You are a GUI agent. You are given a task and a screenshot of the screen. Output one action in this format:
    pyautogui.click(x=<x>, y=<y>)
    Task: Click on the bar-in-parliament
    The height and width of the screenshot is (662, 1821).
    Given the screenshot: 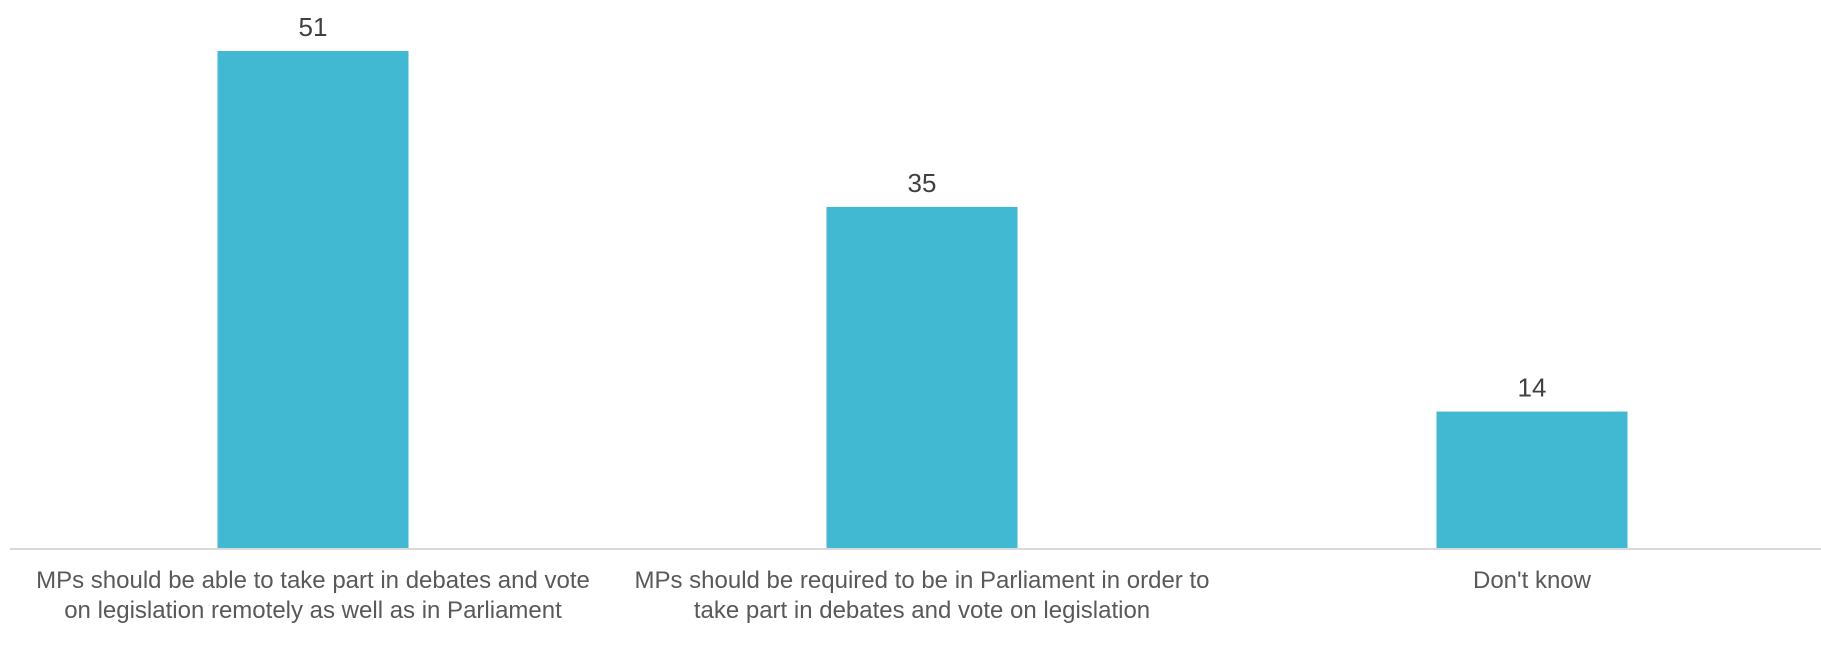 What is the action you would take?
    pyautogui.click(x=922, y=377)
    